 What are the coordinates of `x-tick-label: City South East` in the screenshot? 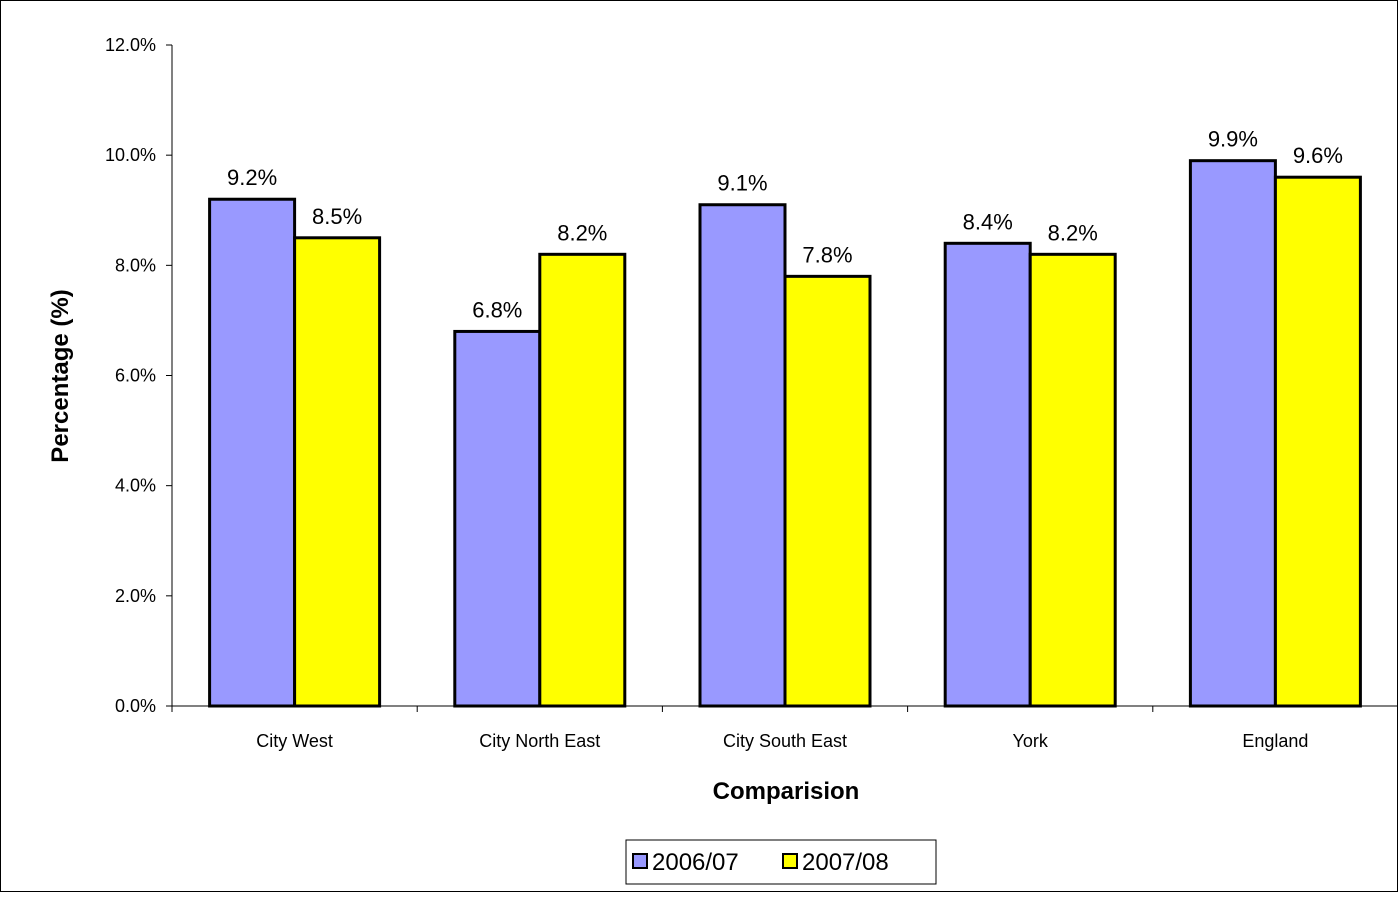 It's located at (785, 741).